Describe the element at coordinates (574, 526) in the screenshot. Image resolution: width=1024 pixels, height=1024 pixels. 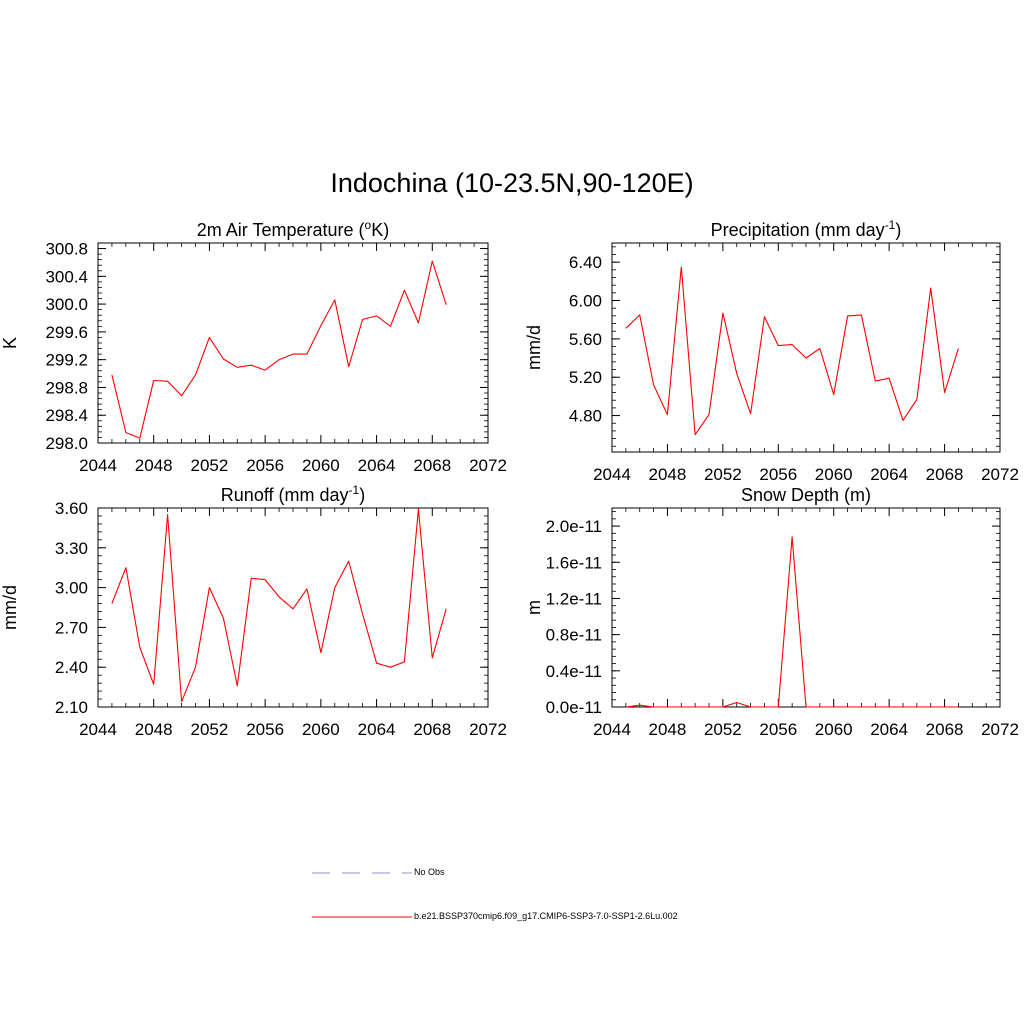
I see `y-tick-label: 2.0e-11` at that location.